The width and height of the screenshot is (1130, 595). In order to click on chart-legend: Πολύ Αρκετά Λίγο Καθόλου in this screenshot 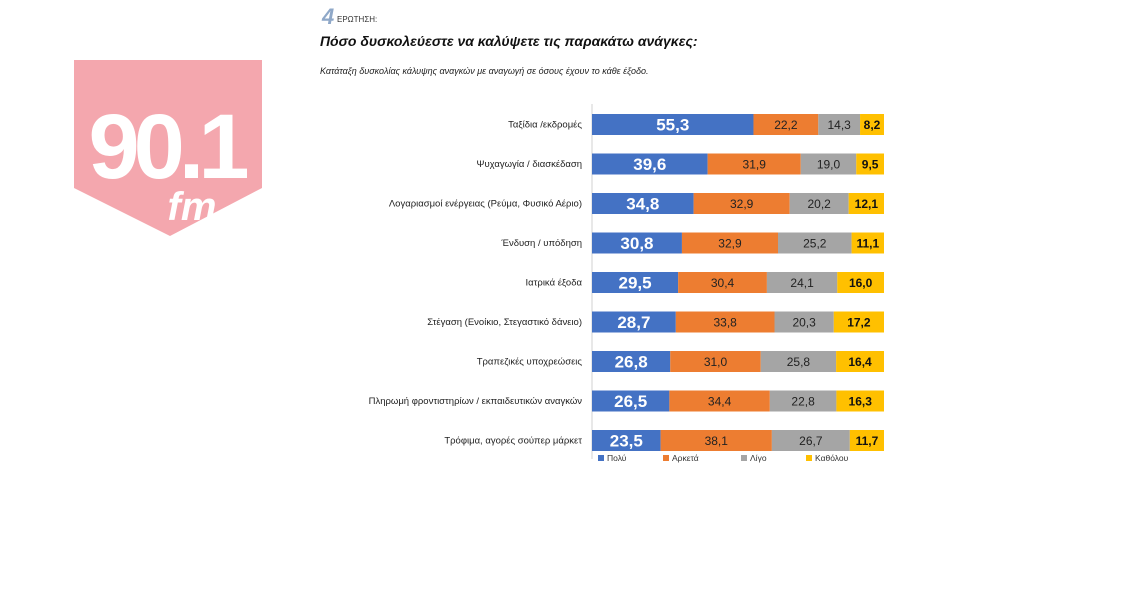, I will do `click(723, 458)`.